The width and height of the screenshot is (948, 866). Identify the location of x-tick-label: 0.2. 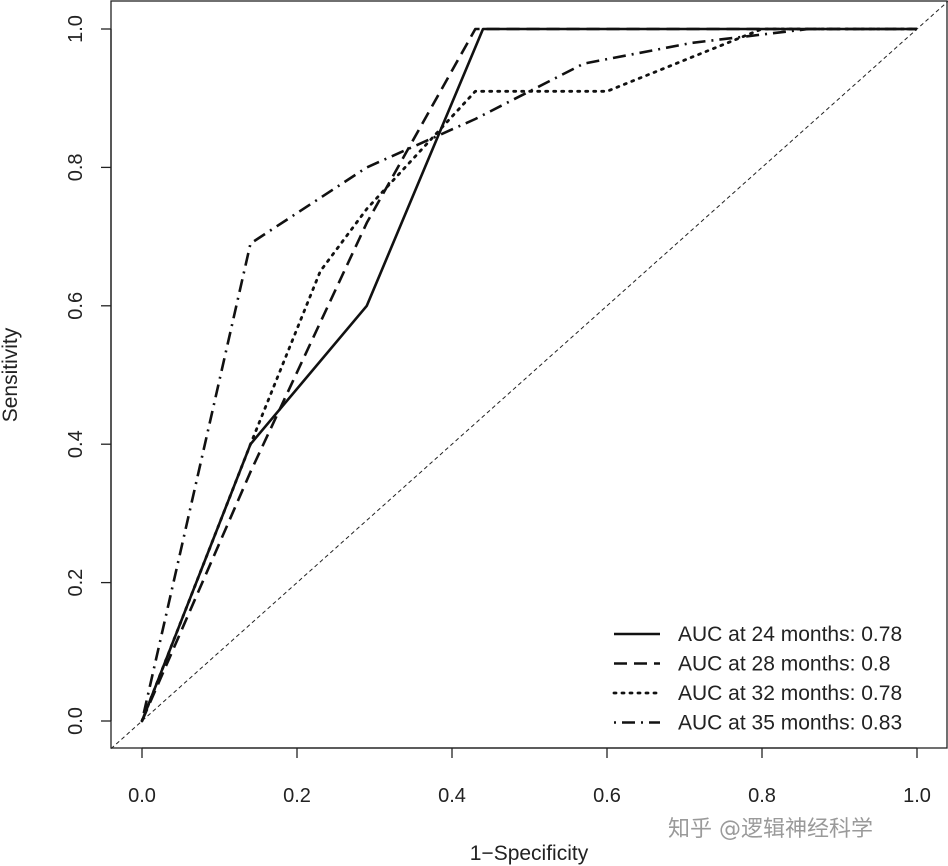
(297, 796).